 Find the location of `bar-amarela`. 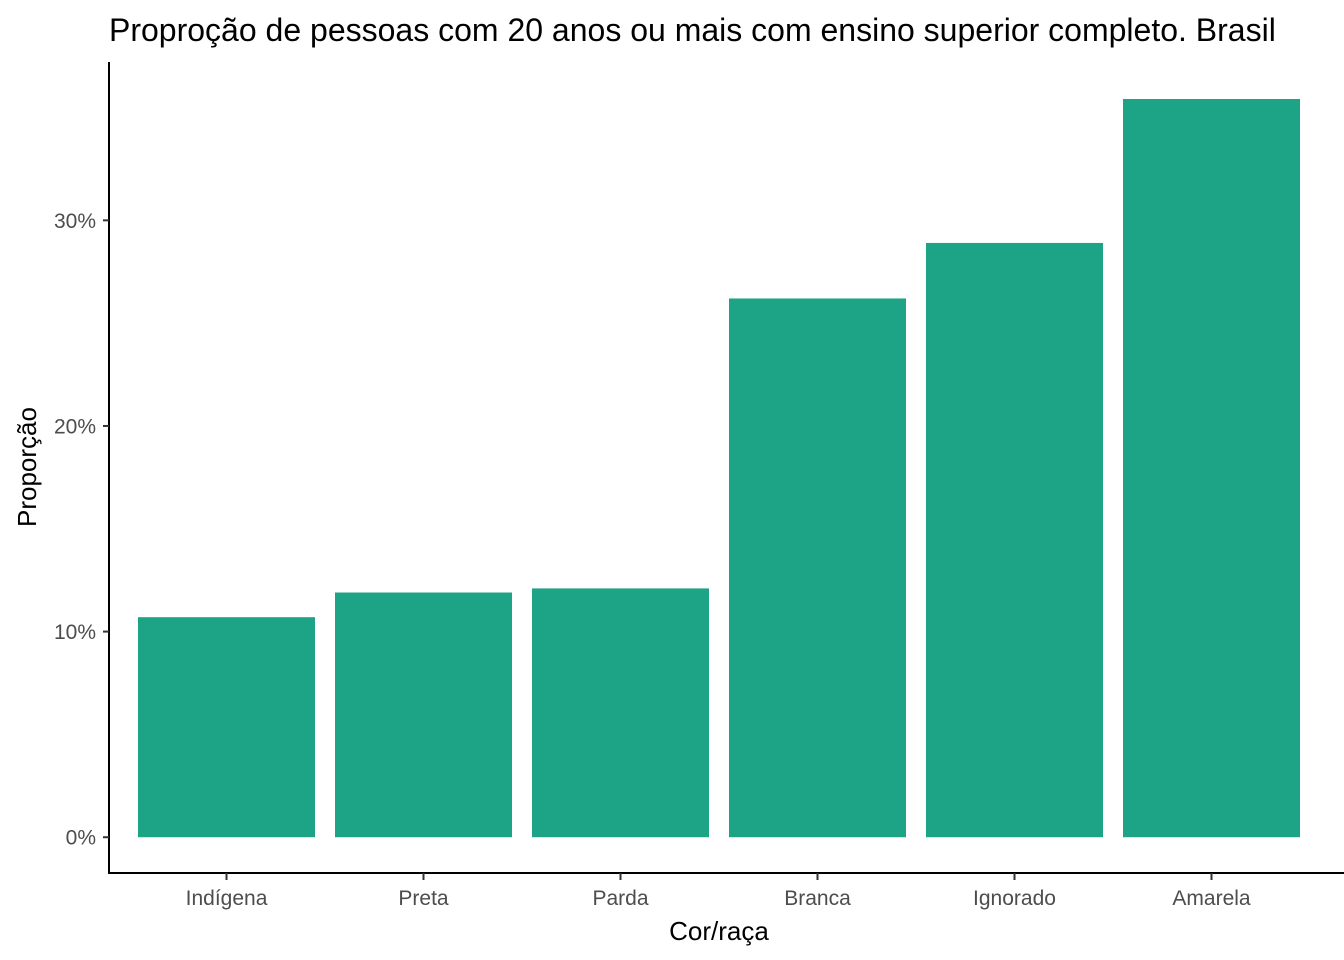

bar-amarela is located at coordinates (1211, 468).